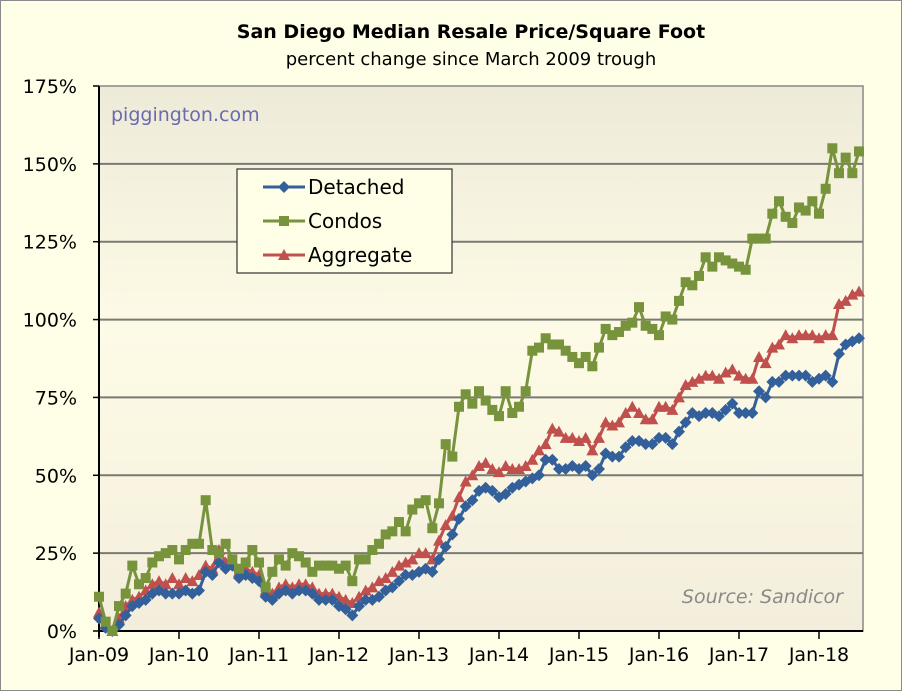  Describe the element at coordinates (578, 655) in the screenshot. I see `x-tick-label: Jan-15` at that location.